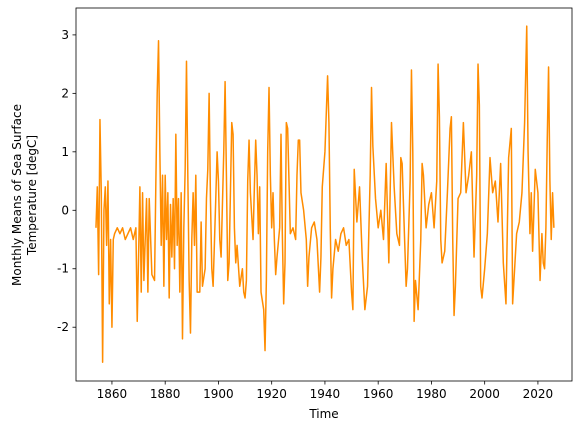 The image size is (581, 432). Describe the element at coordinates (323, 414) in the screenshot. I see `x-axis-label: Time` at that location.